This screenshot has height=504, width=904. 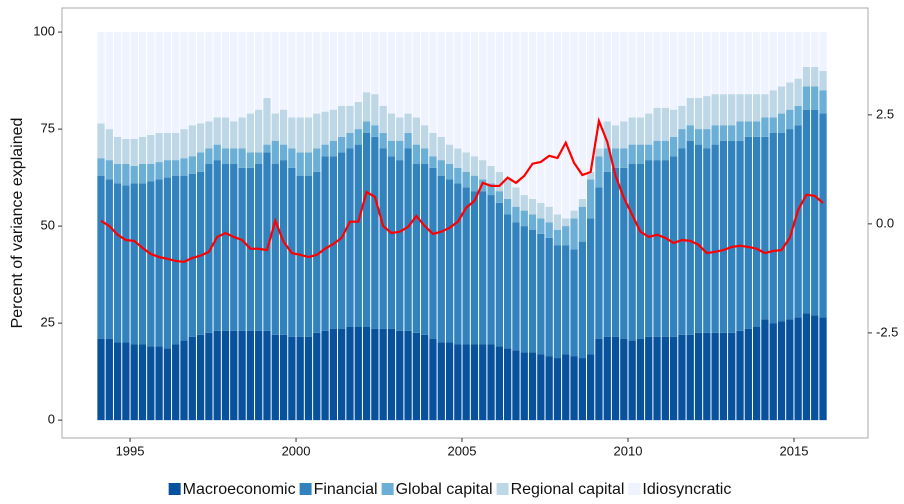 I want to click on y-tick-label: 25, so click(x=48, y=322).